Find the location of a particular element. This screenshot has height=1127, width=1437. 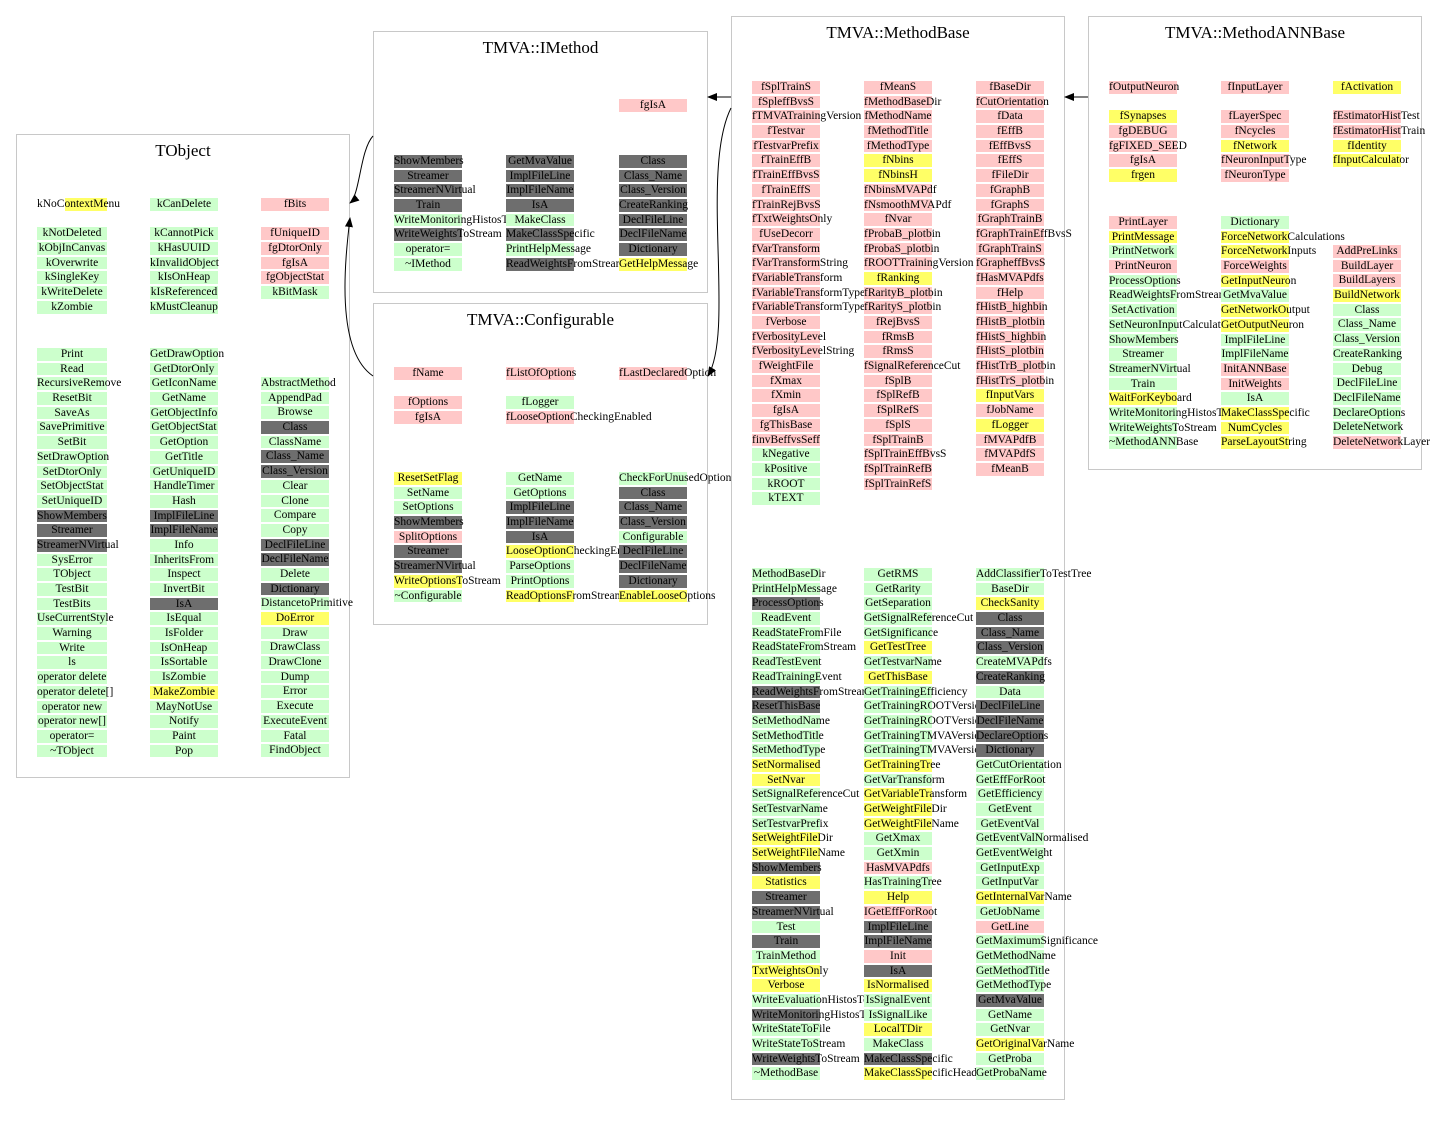

member-label: SetSignalReferenceCut is located at coordinates (806, 794).